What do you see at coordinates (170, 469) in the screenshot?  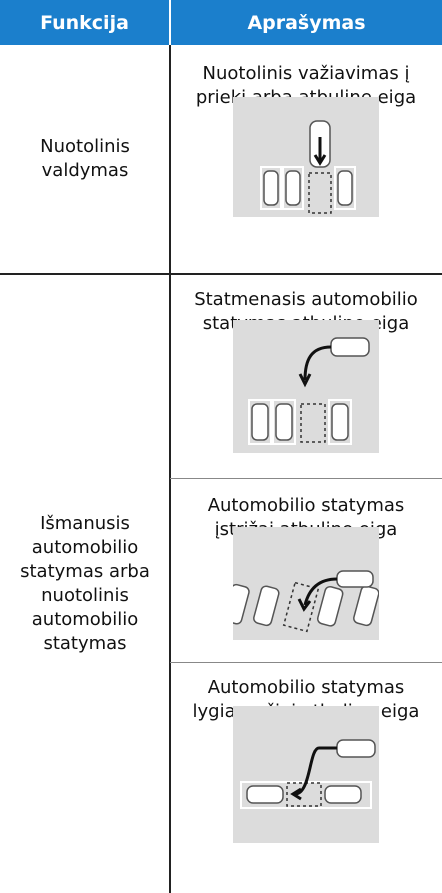 I see `column-divider` at bounding box center [170, 469].